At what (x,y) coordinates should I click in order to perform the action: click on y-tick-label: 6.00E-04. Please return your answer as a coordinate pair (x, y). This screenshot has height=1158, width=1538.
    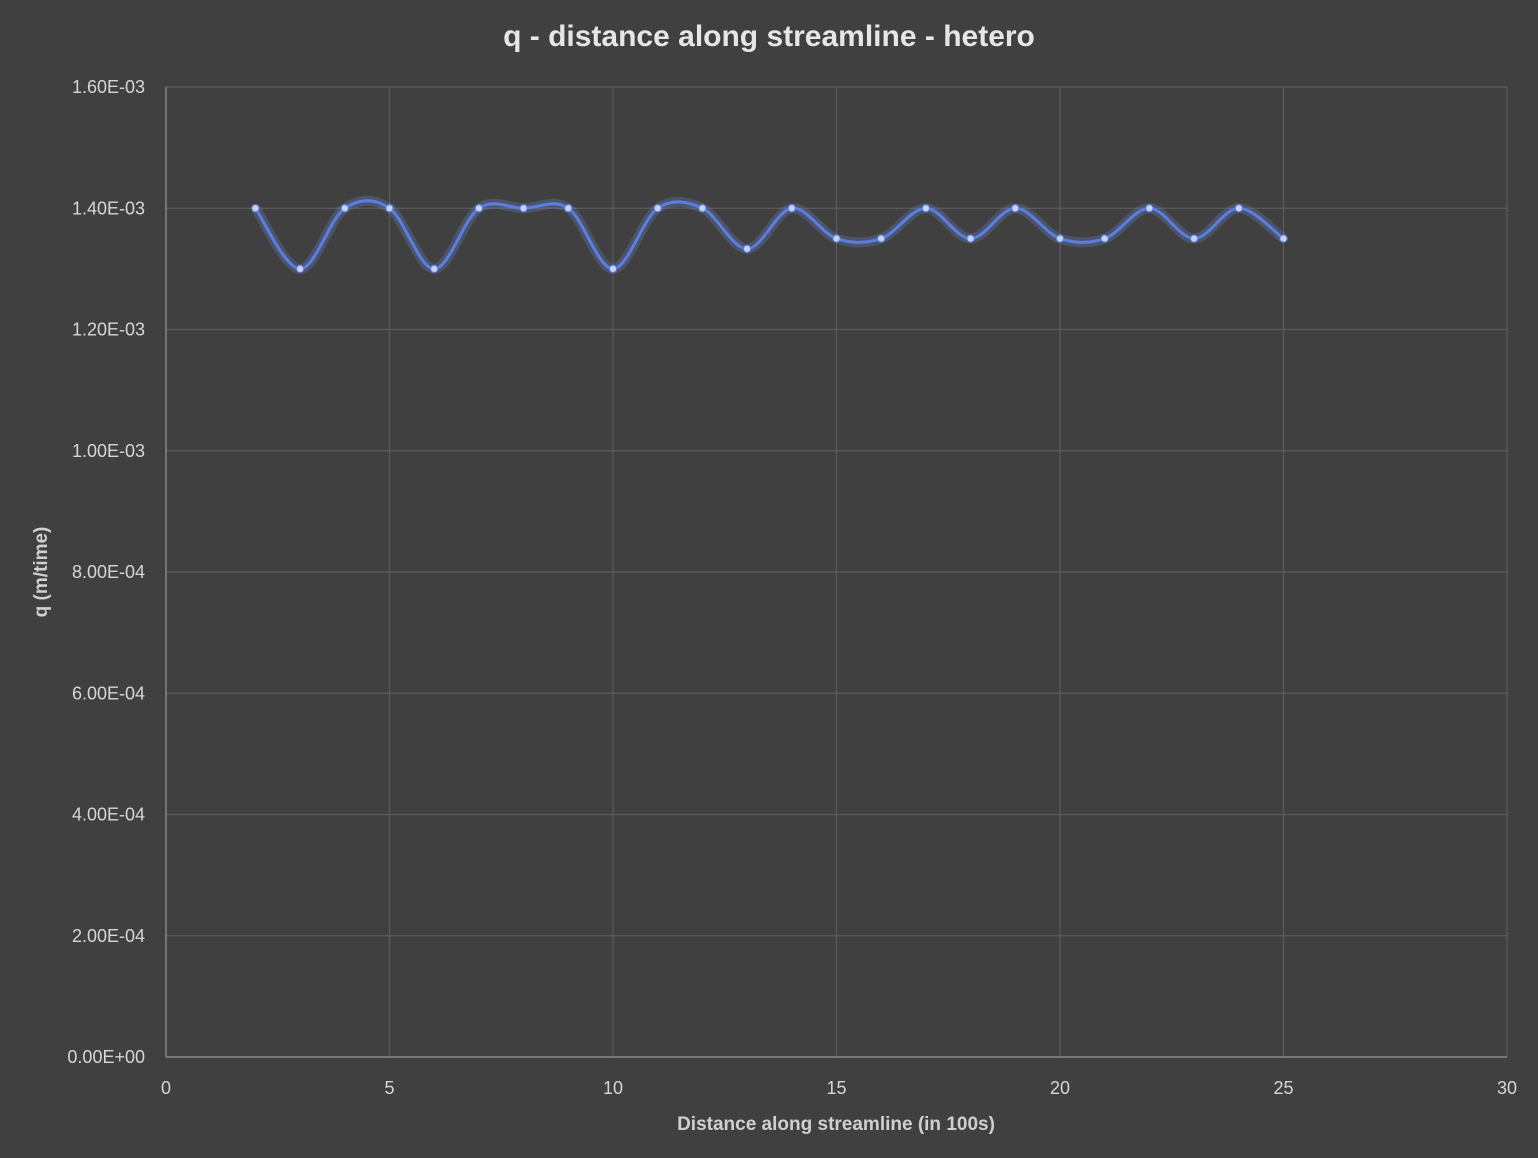
    Looking at the image, I should click on (108, 693).